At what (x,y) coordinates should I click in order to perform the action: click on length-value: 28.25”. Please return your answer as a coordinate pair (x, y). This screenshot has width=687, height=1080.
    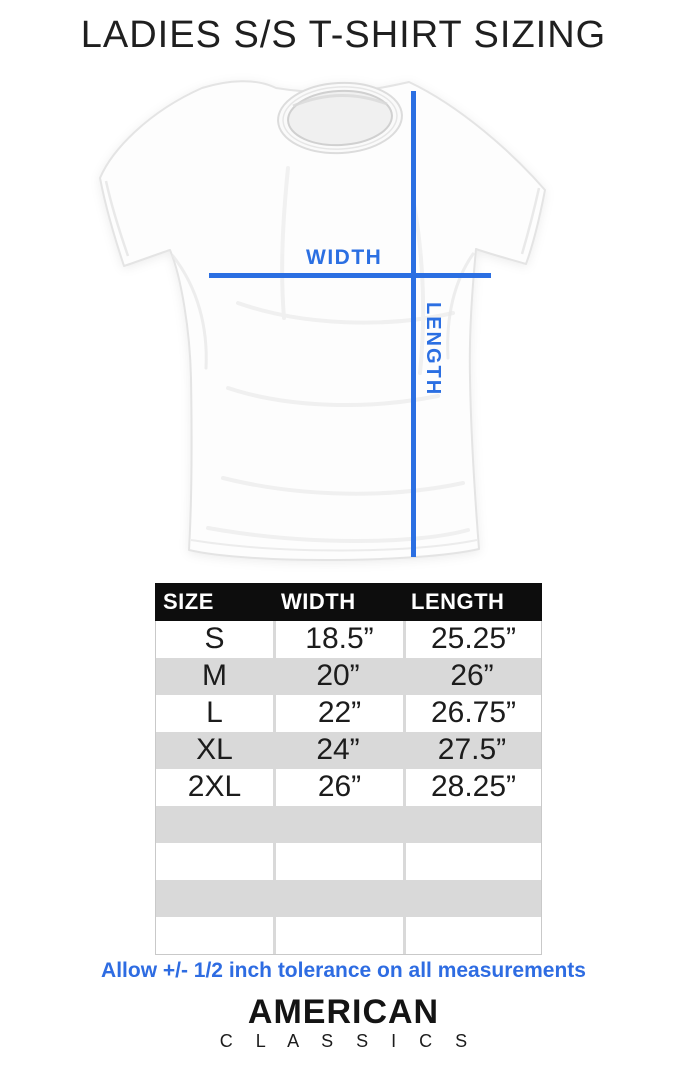
    Looking at the image, I should click on (472, 787).